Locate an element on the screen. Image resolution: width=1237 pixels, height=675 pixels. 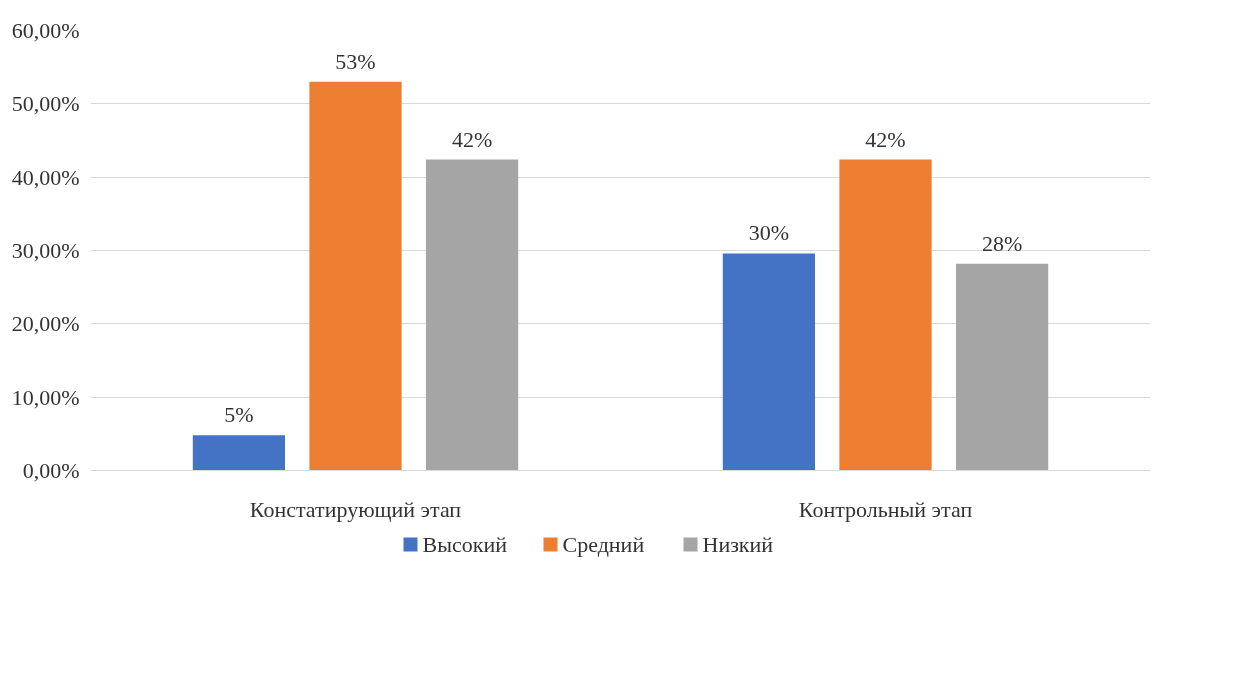
data-label: 30% is located at coordinates (769, 233).